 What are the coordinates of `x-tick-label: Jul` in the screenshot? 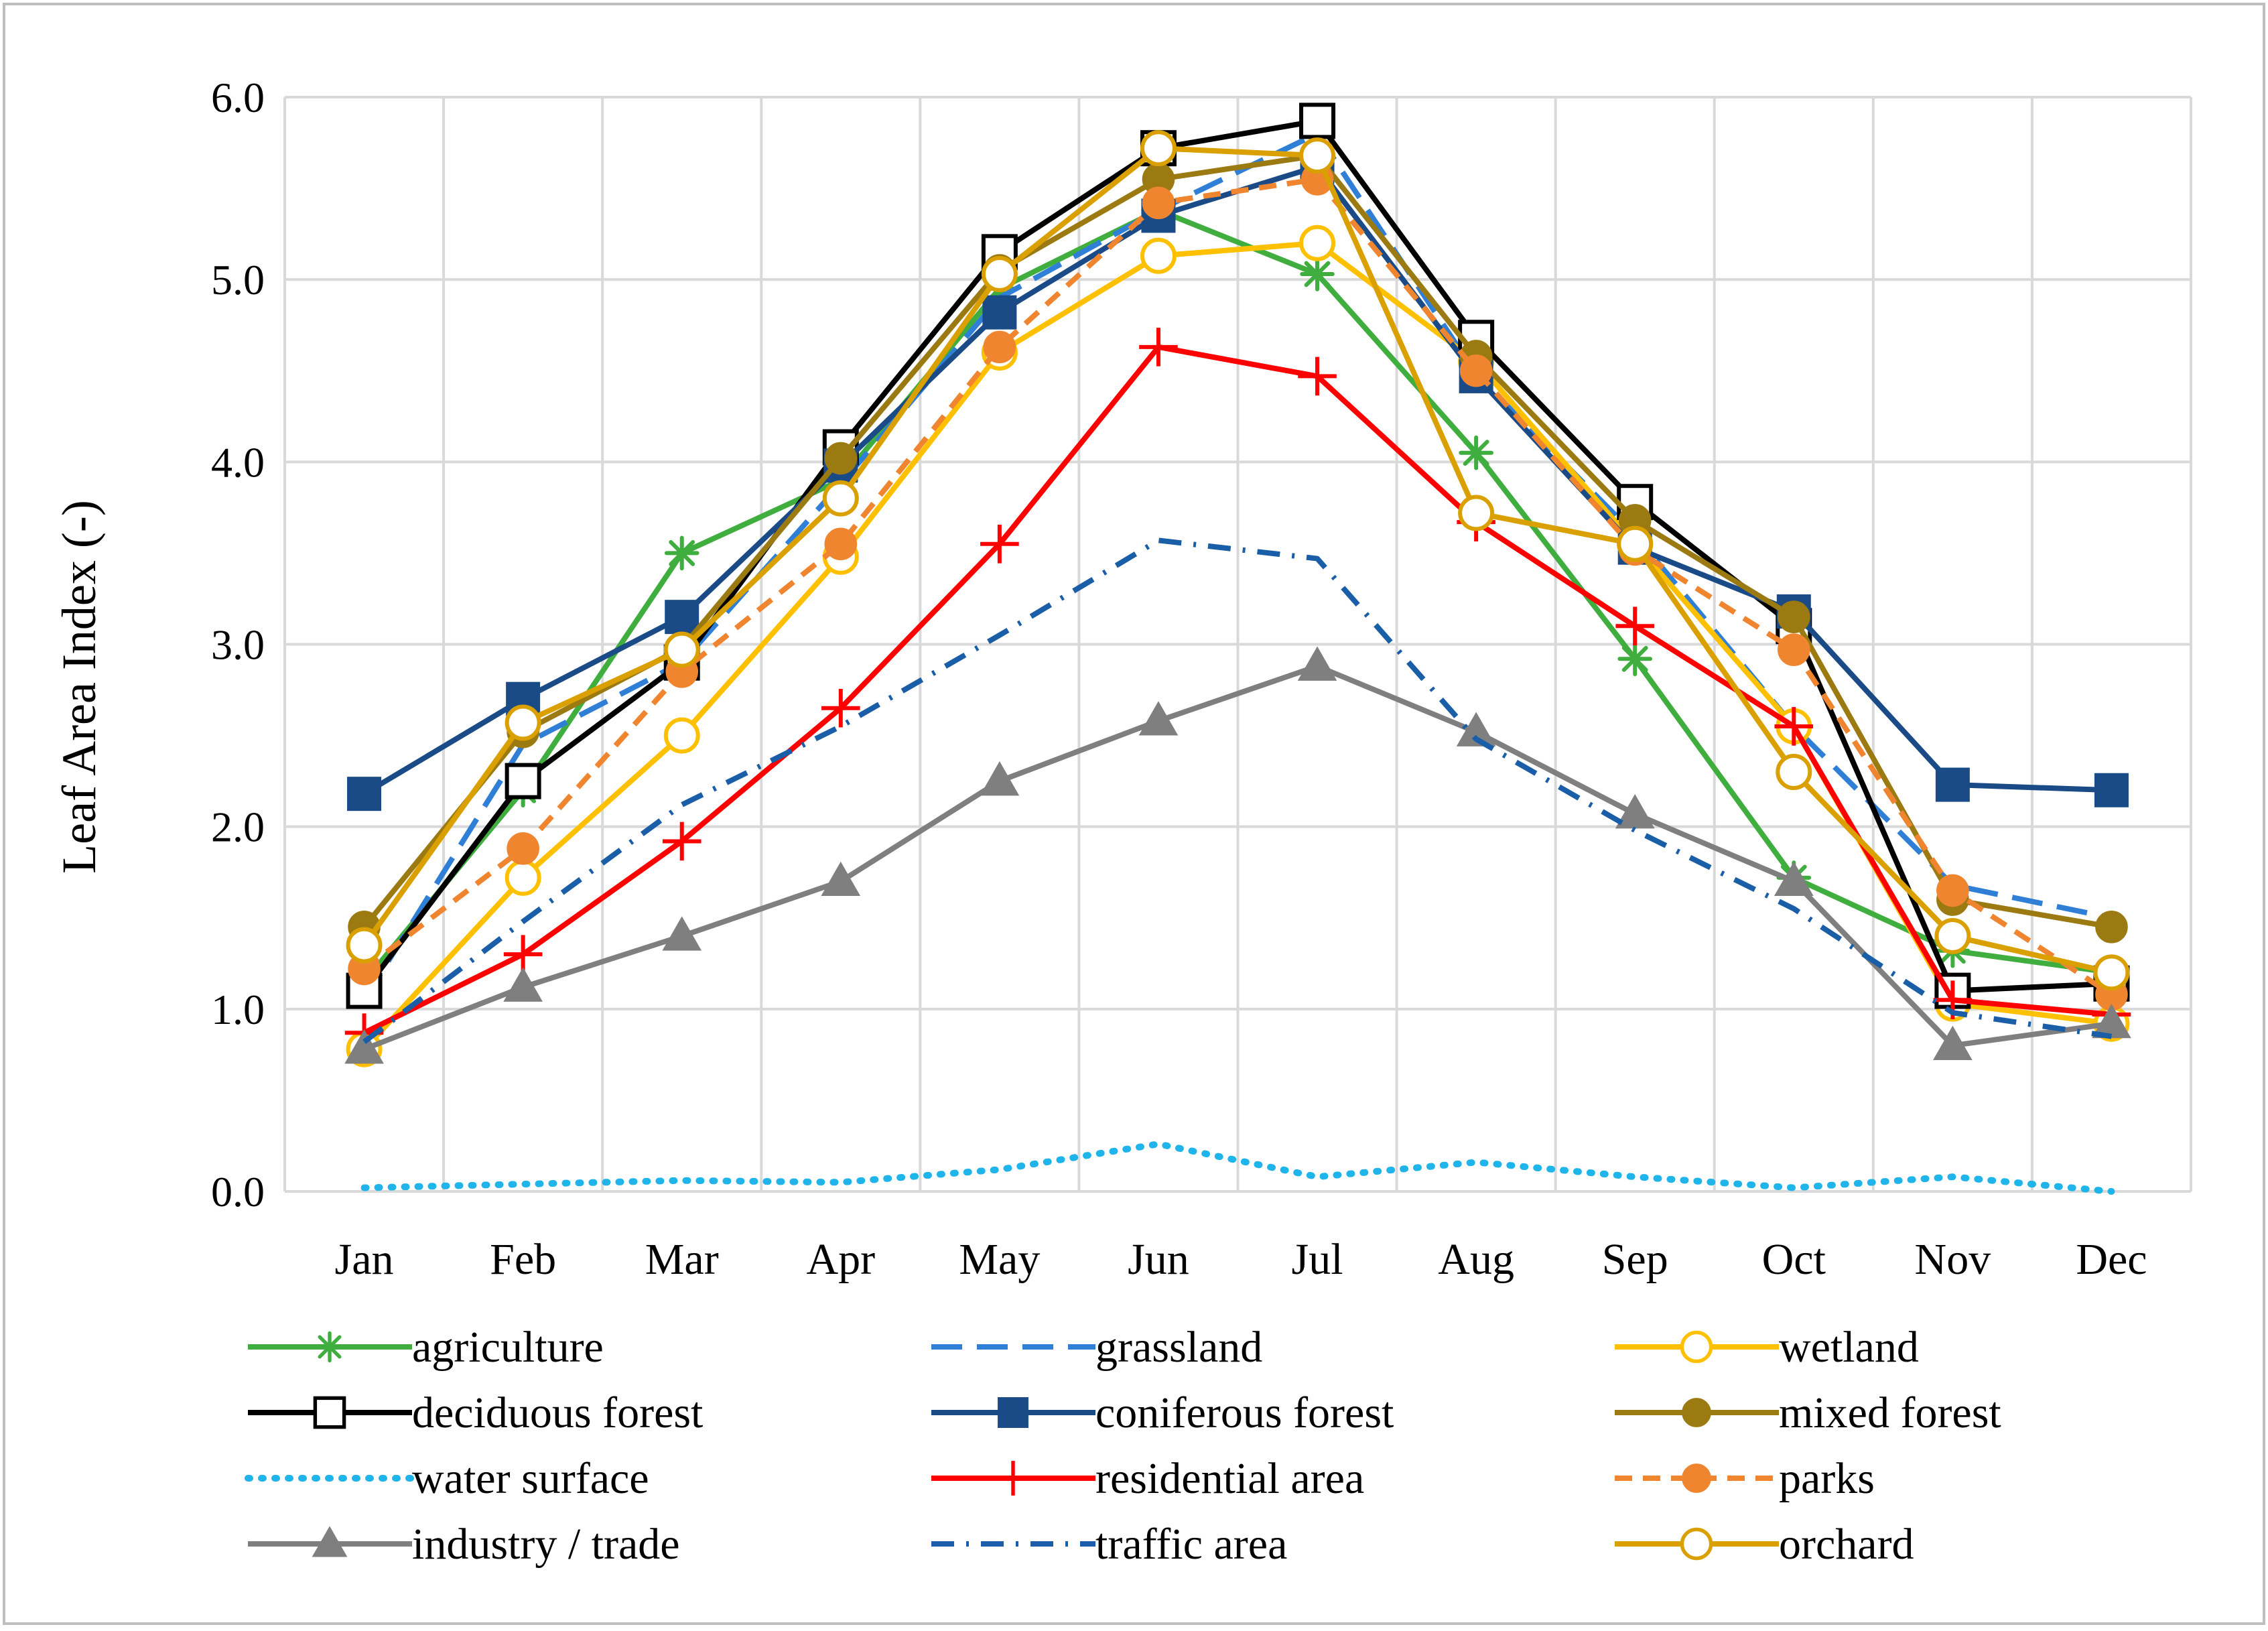 It's located at (1317, 1259).